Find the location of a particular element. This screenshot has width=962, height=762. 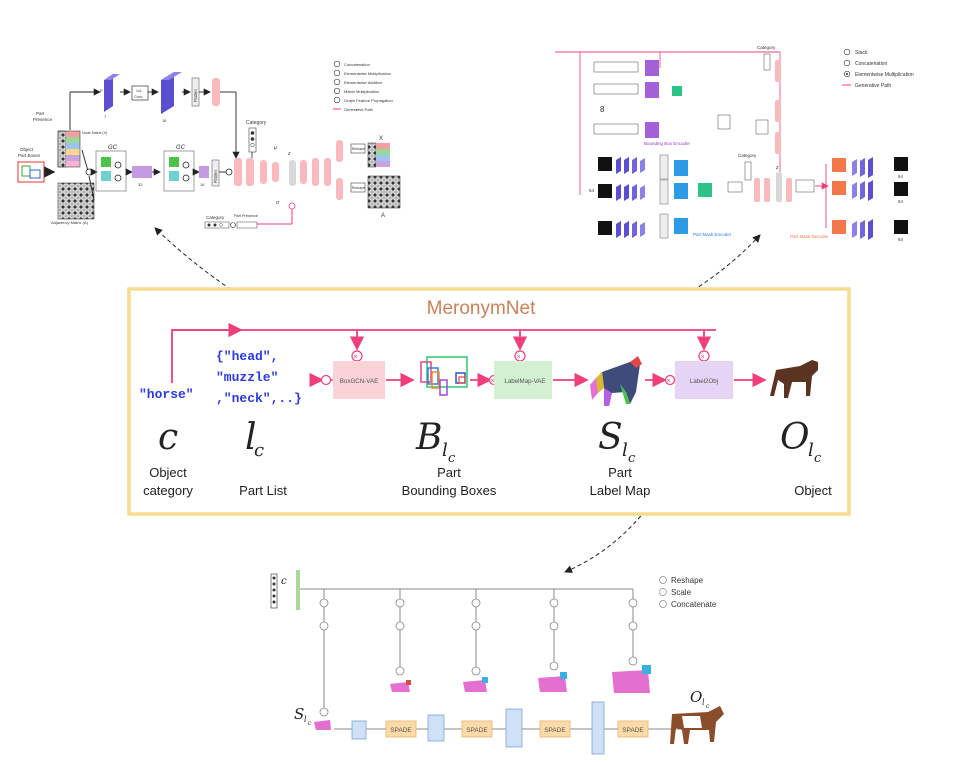

a-out-label: A is located at coordinates (383, 216).